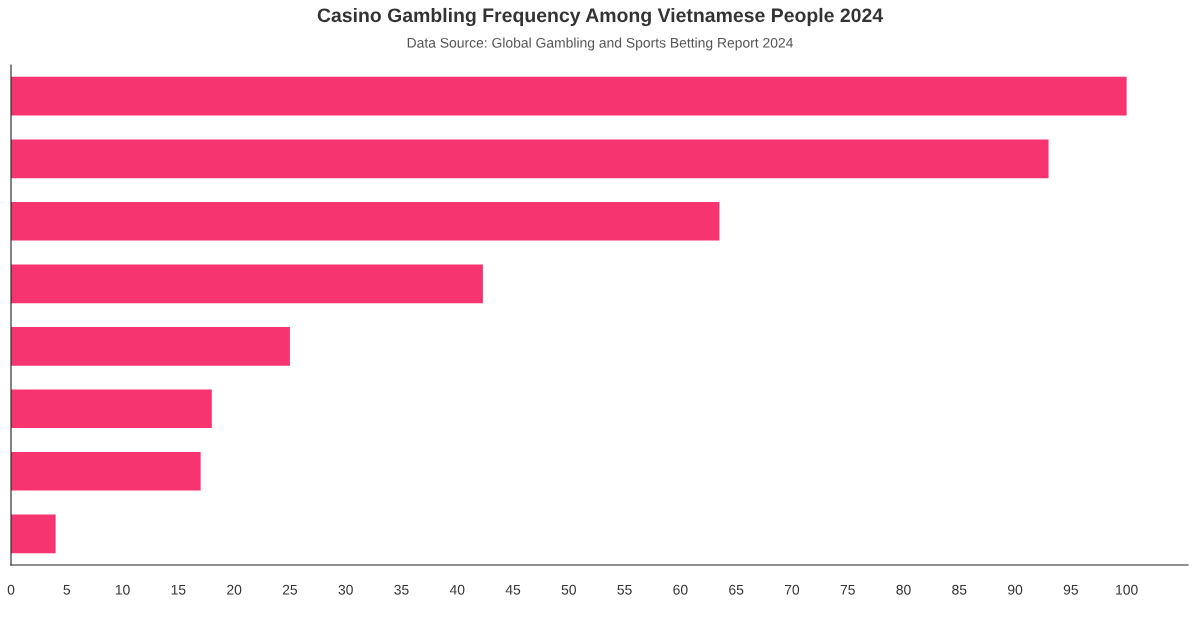  What do you see at coordinates (568, 589) in the screenshot?
I see `x-tick-label: 50` at bounding box center [568, 589].